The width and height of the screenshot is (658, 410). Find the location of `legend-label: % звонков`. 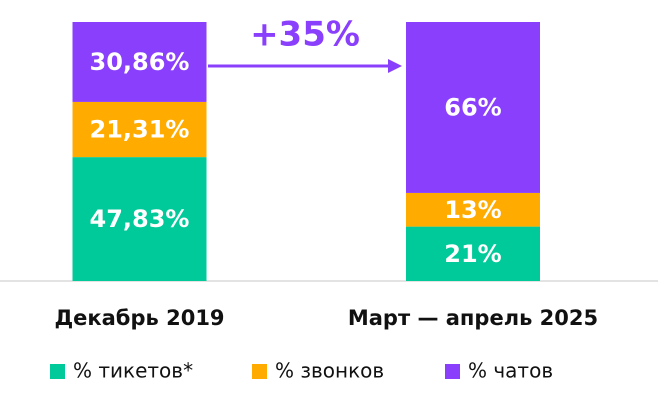

legend-label: % звонков is located at coordinates (329, 371).